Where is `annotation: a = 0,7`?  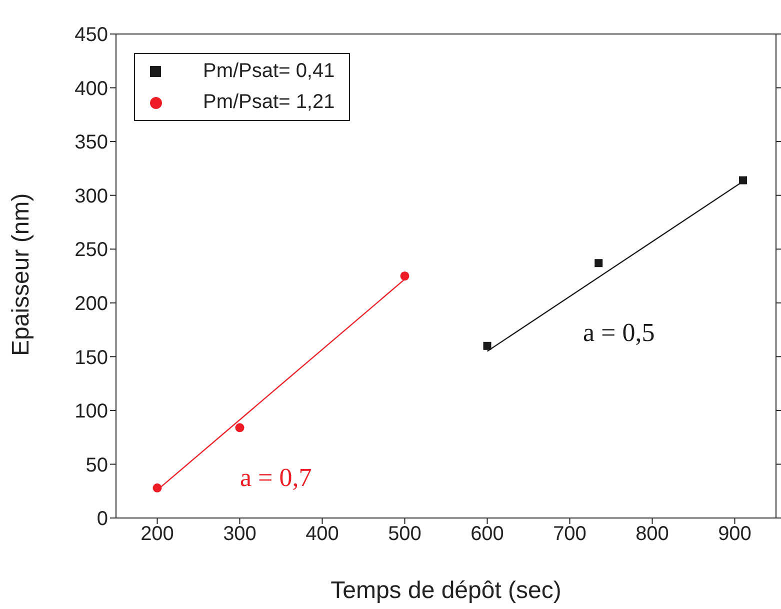
annotation: a = 0,7 is located at coordinates (276, 478).